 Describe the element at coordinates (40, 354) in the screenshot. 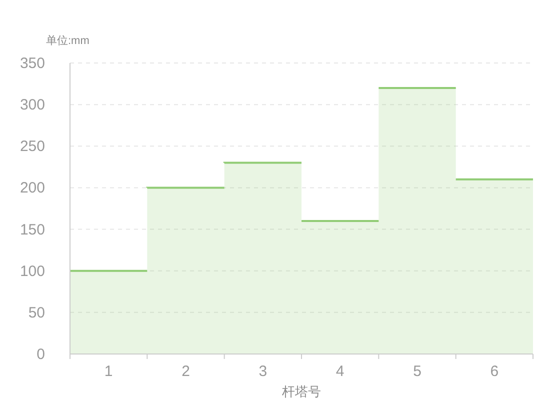

I see `y-tick-label: 0` at that location.